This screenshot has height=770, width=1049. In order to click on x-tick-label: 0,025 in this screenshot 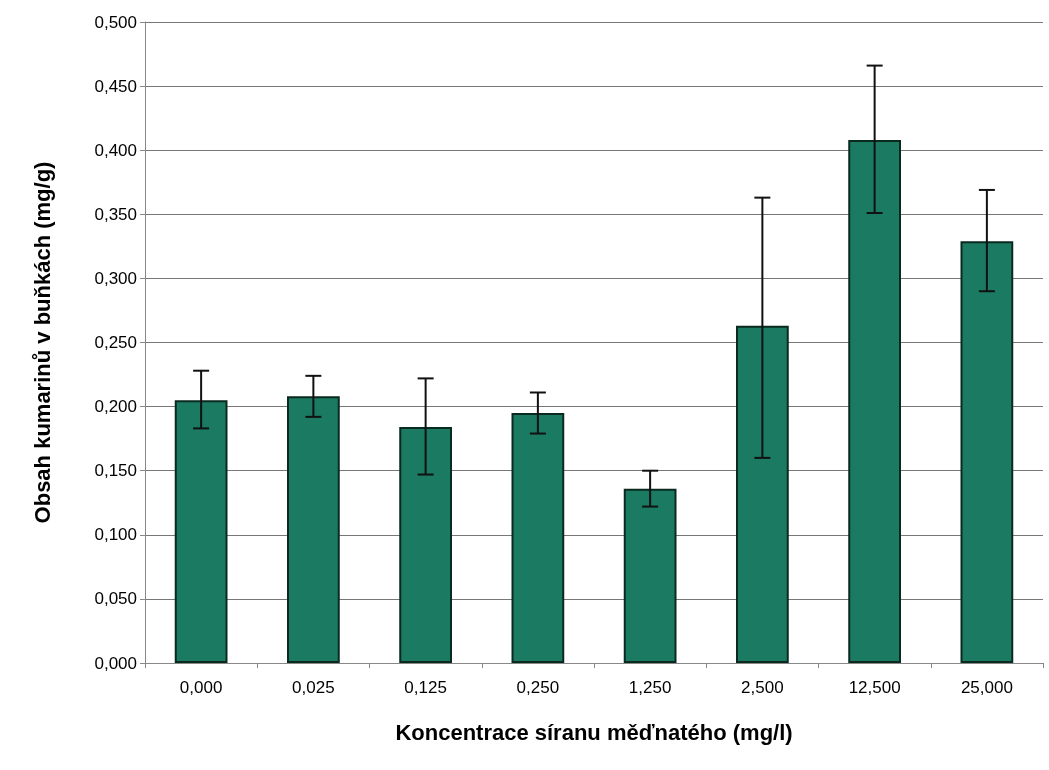, I will do `click(313, 687)`.